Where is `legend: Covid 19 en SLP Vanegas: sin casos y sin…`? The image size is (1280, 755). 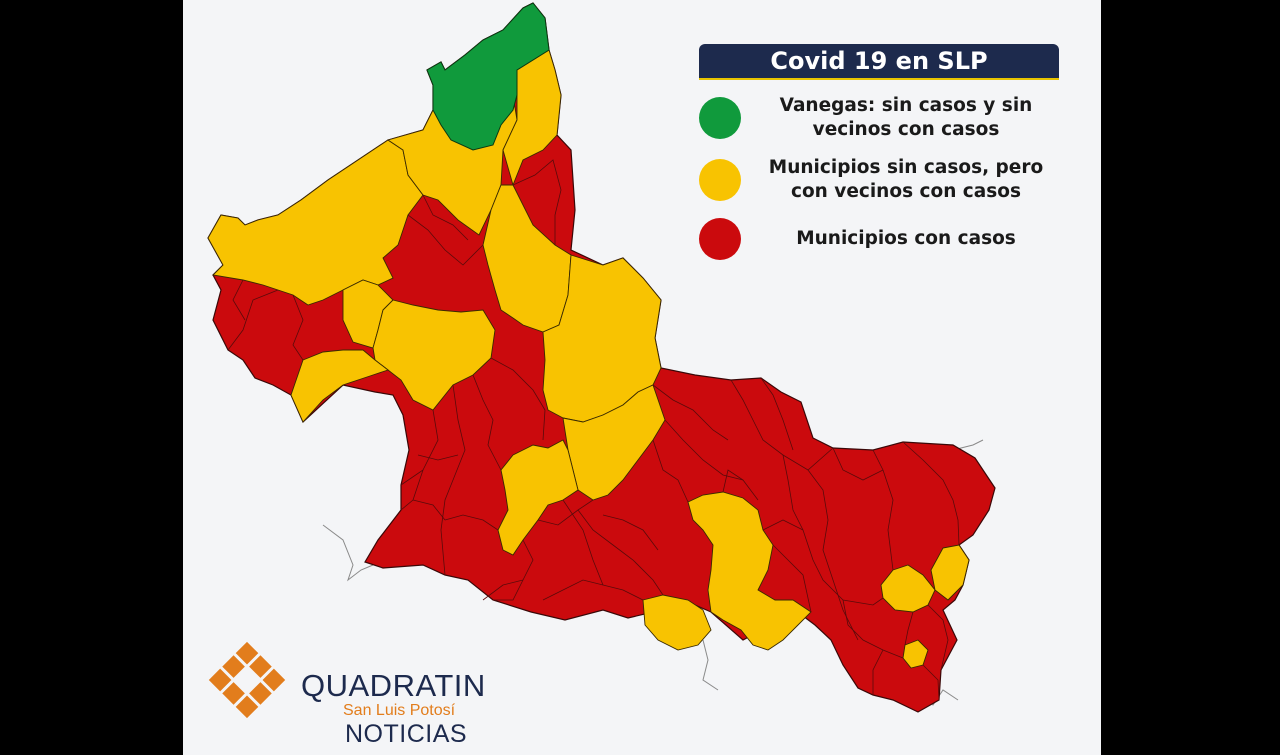 legend: Covid 19 en SLP Vanegas: sin casos y sin… is located at coordinates (879, 152).